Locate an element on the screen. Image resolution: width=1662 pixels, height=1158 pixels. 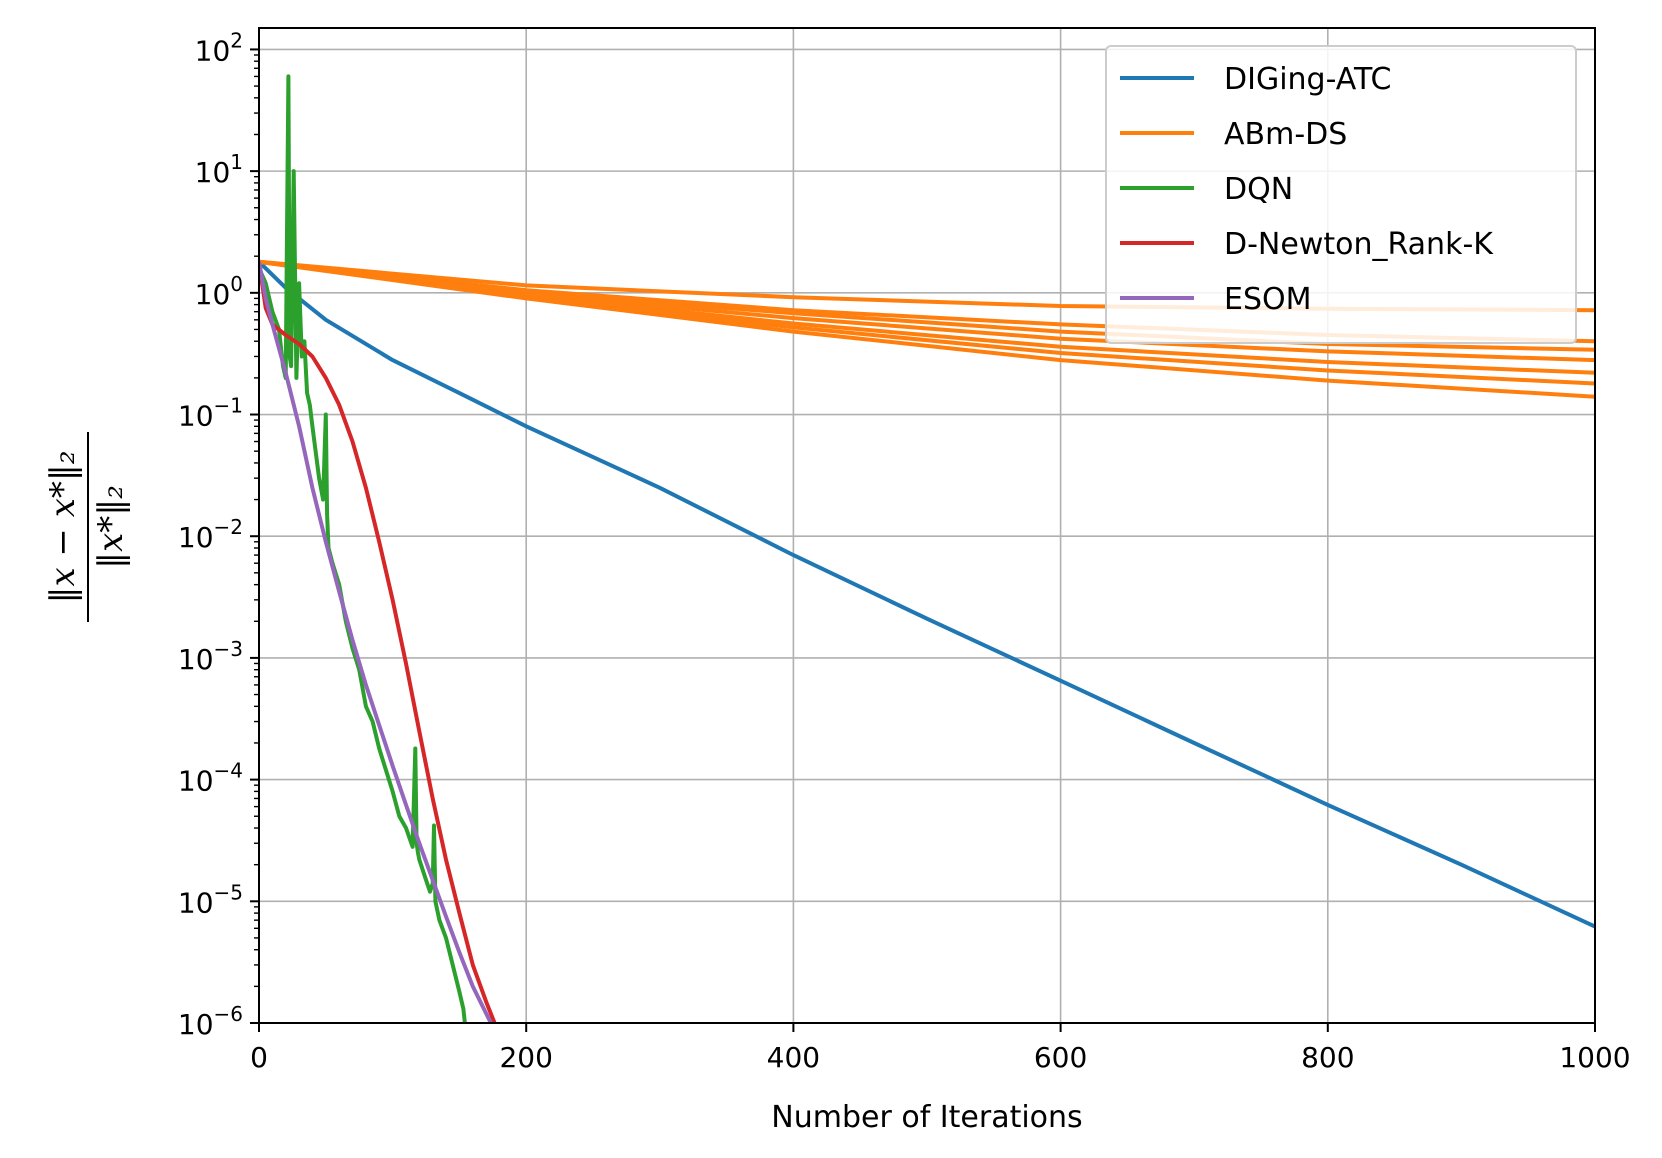
y-tick-label: 10⁻² is located at coordinates (210, 534).